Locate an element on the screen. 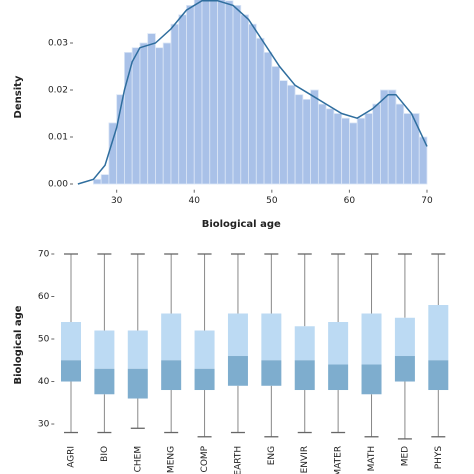 The width and height of the screenshot is (474, 474). x-tick-label: MED is located at coordinates (405, 456).